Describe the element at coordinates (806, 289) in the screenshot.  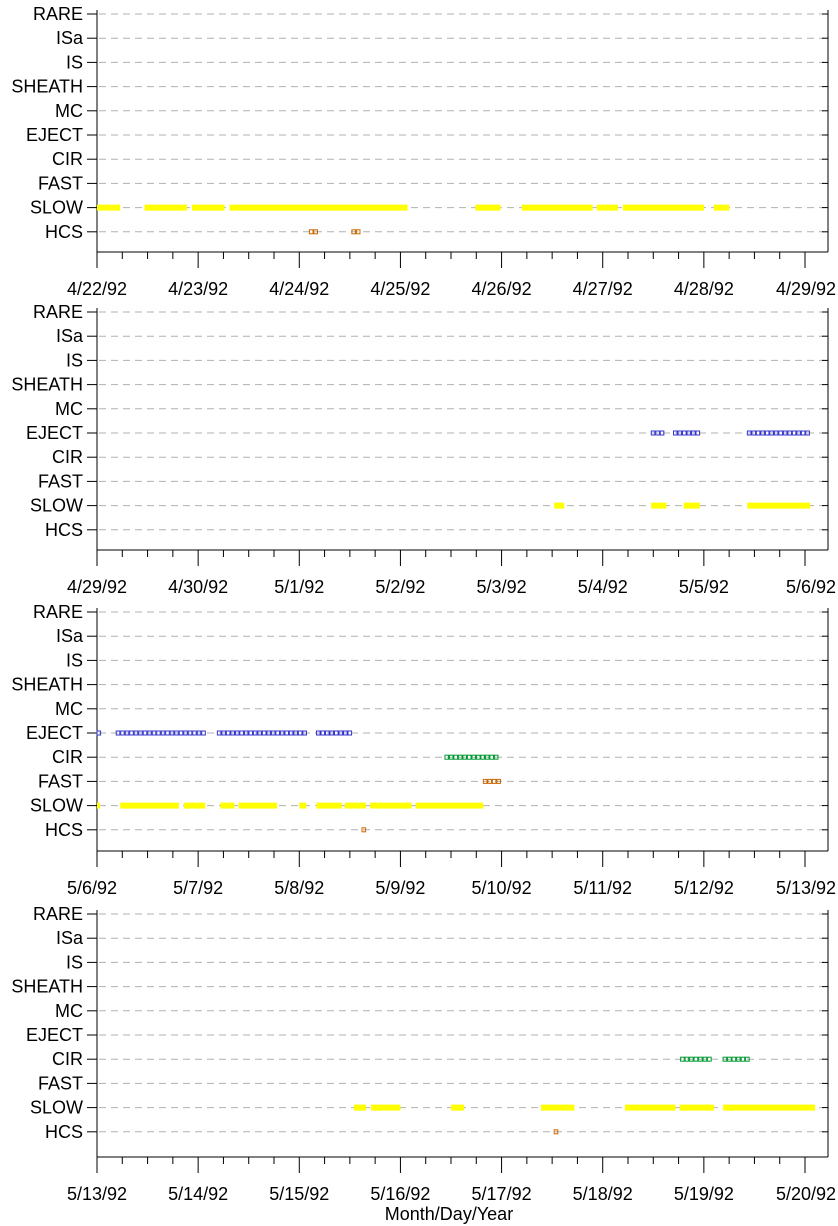
I see `x-tick-label: 4/29/92` at that location.